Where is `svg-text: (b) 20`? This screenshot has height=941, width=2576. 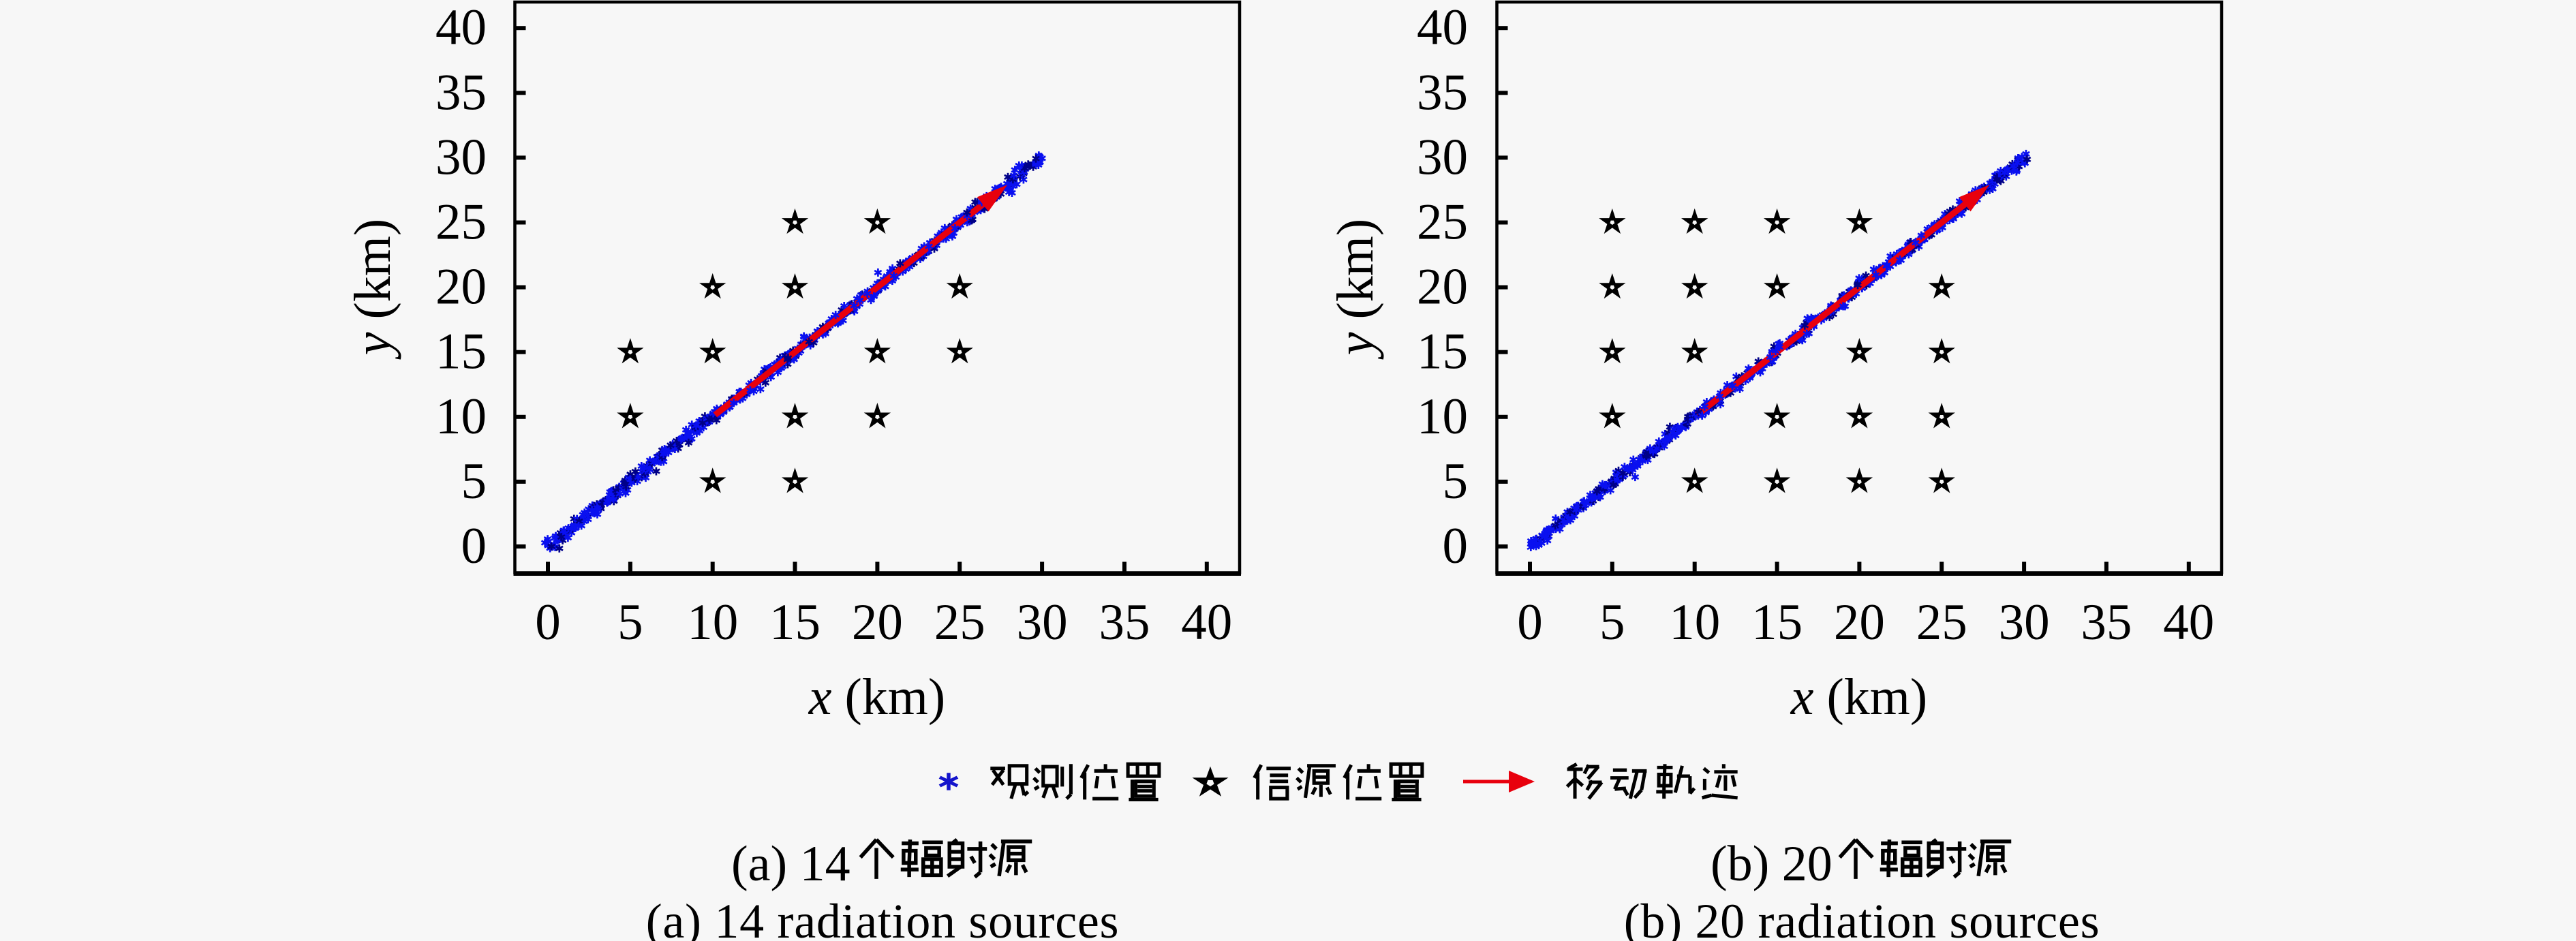 svg-text: (b) 20 is located at coordinates (1772, 864).